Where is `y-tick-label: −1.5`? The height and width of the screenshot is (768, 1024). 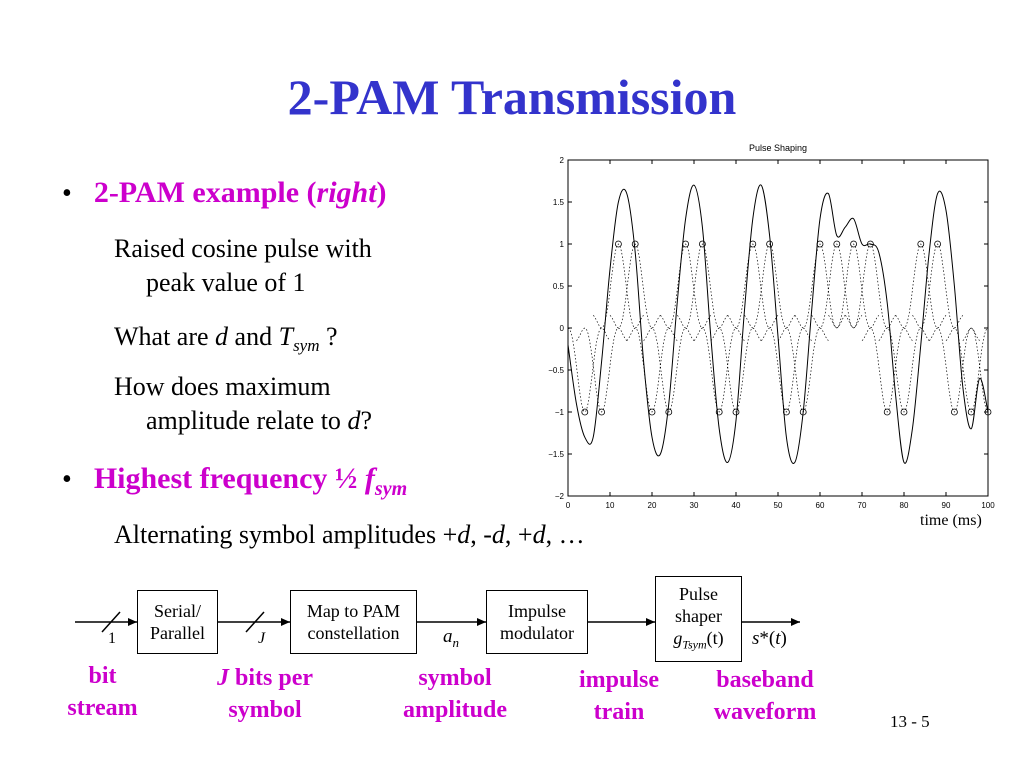 y-tick-label: −1.5 is located at coordinates (556, 454).